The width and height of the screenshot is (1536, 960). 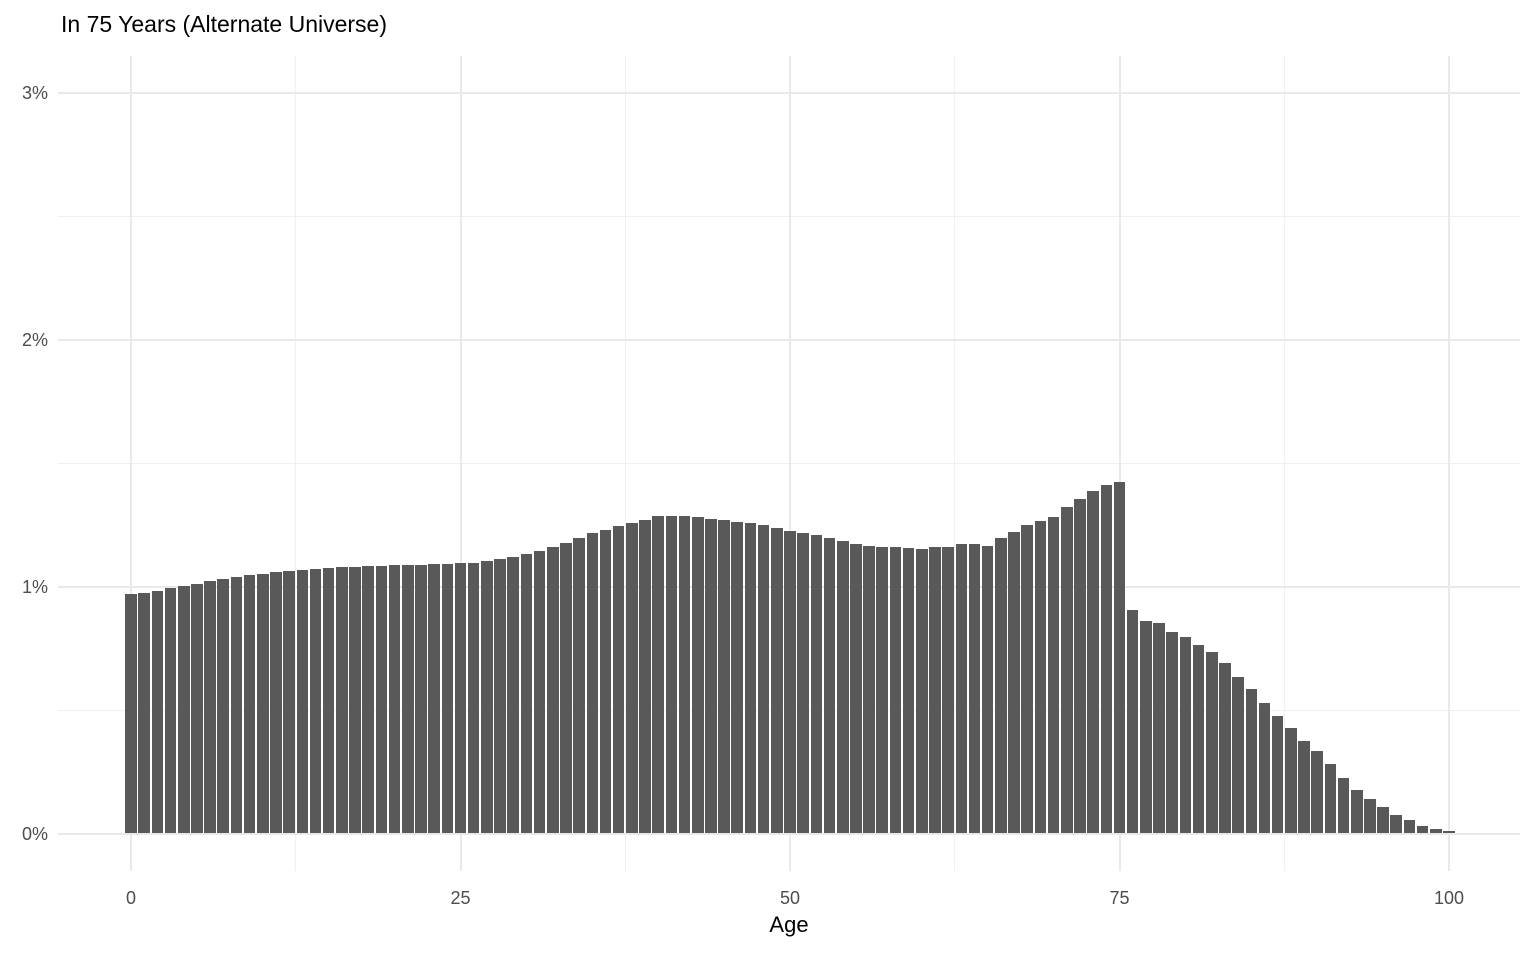 I want to click on chart-title: In 75 Years (Alternate Universe), so click(x=224, y=24).